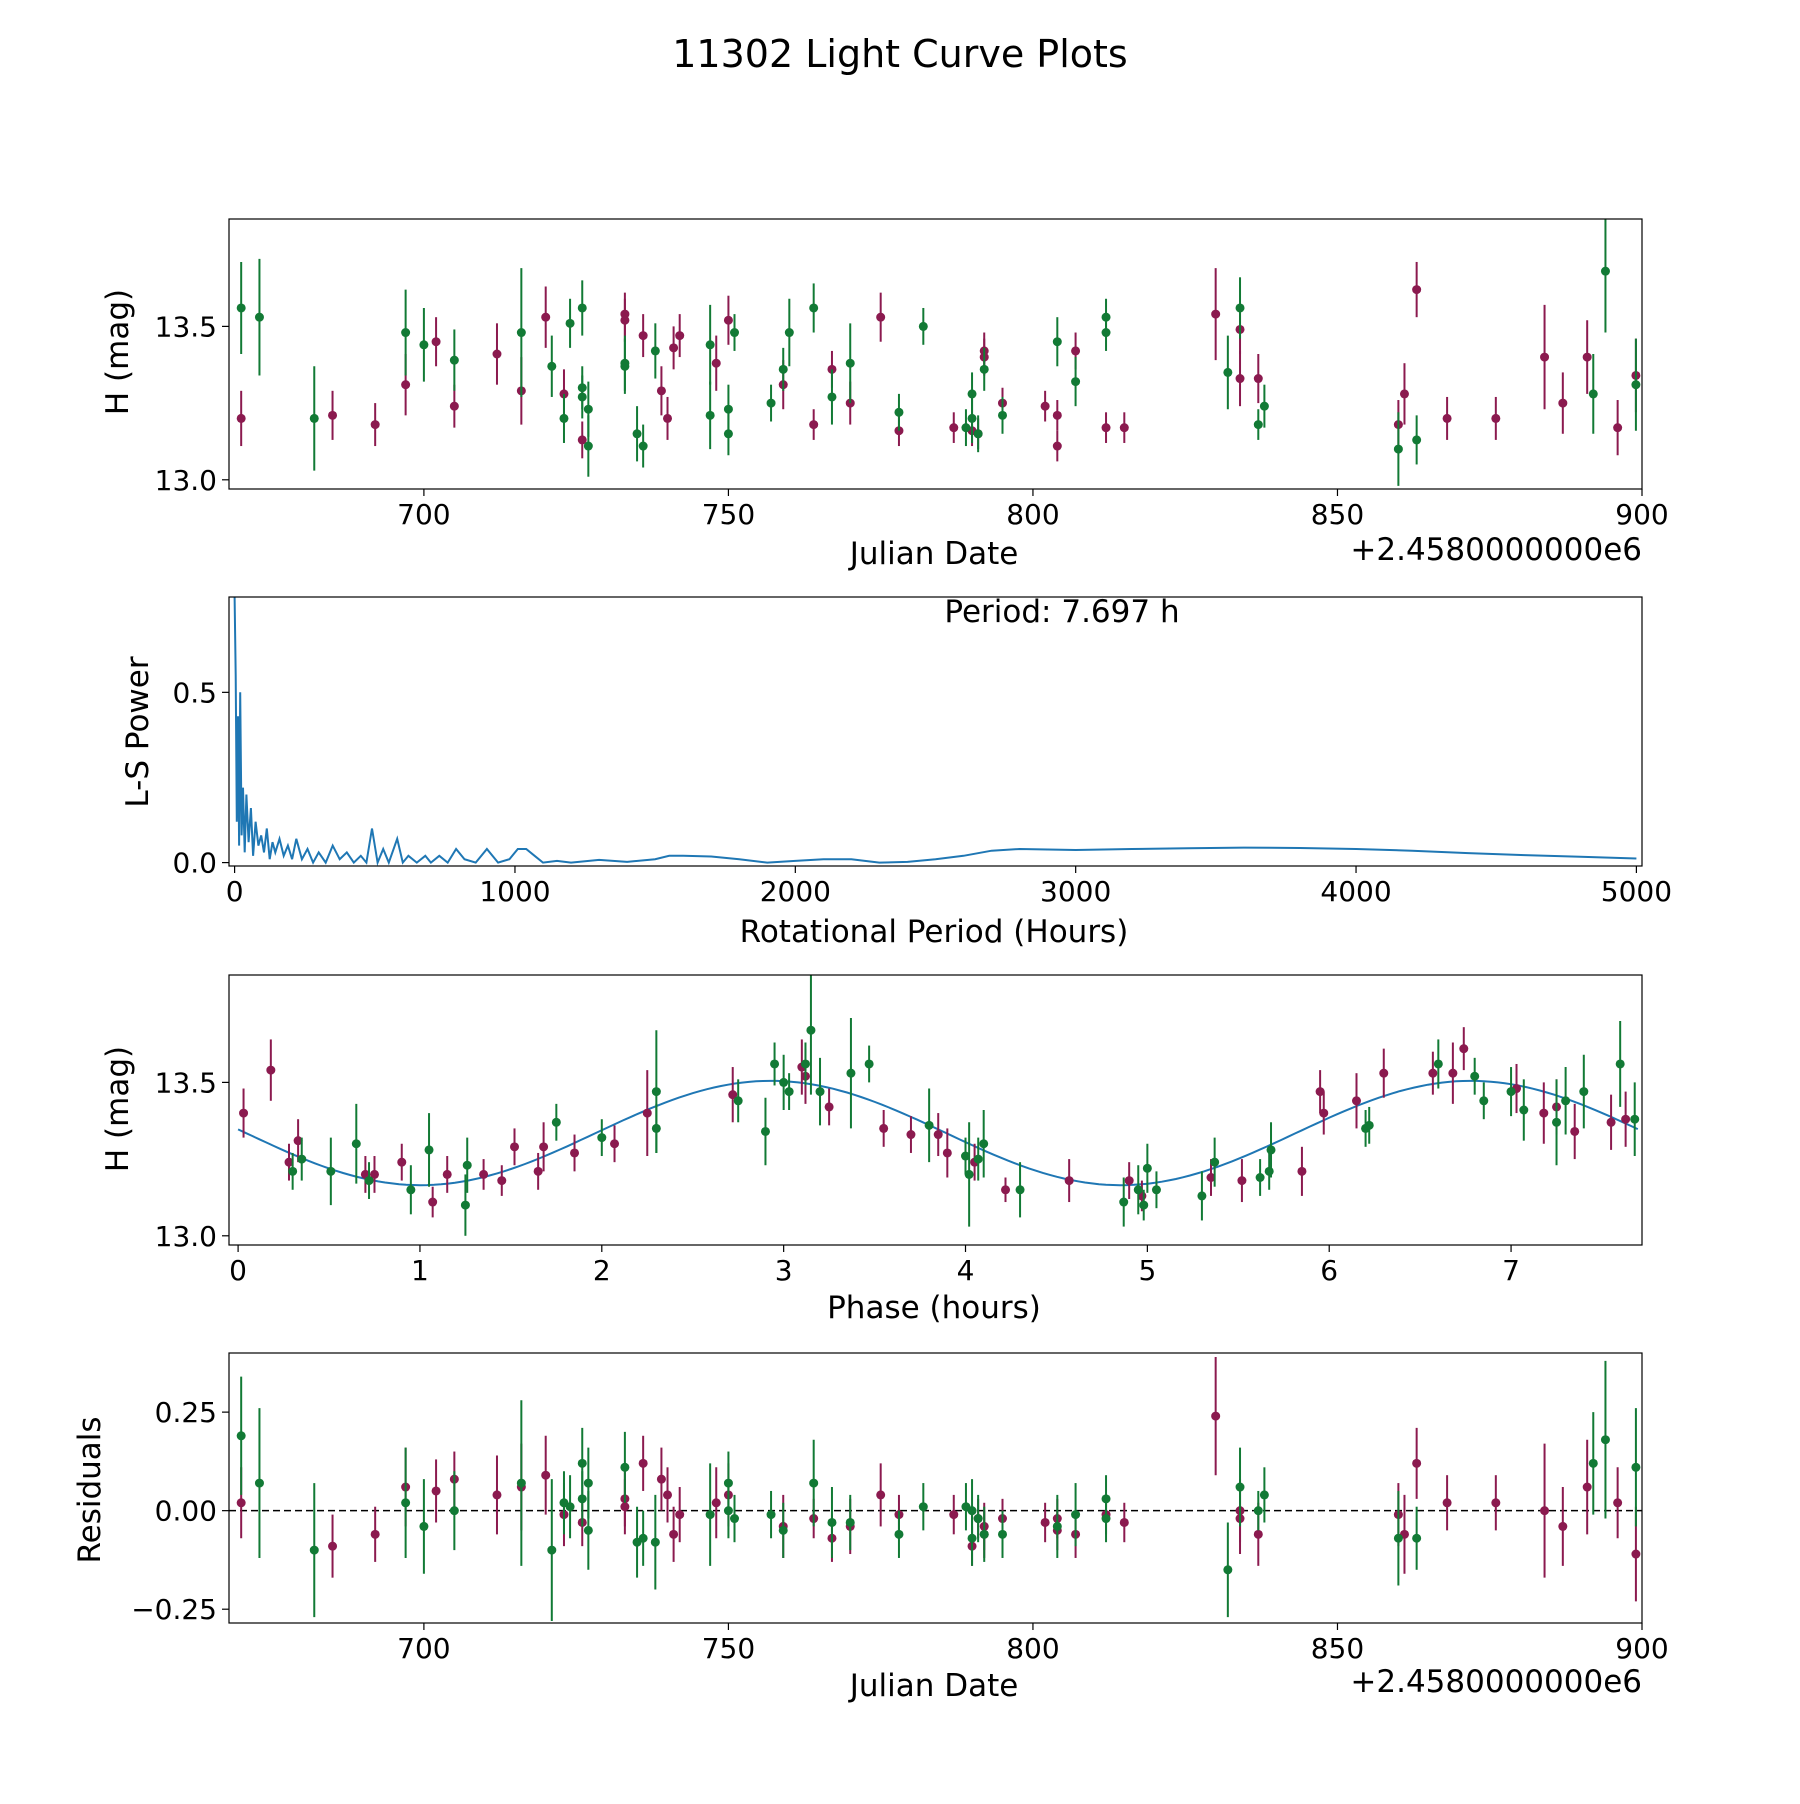  I want to click on light-curve-offset-label: +2.4580000000e6, so click(1496, 550).